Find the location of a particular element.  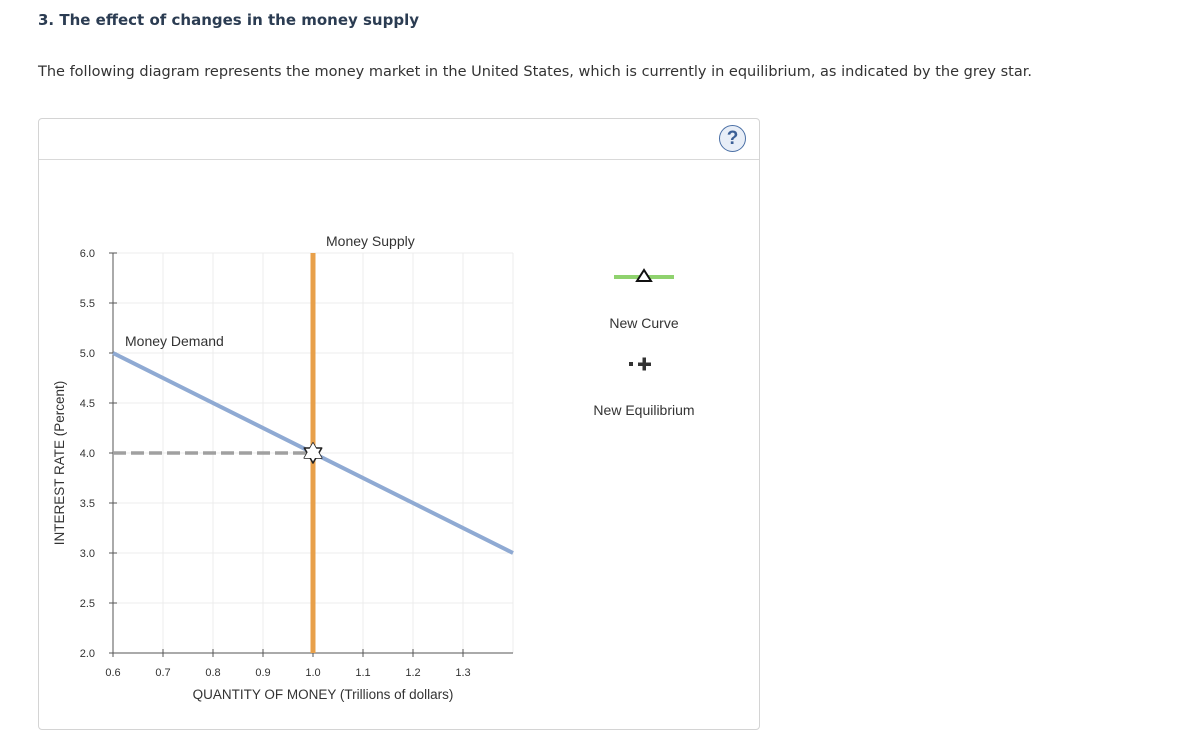

y-tick-label: 4.0 is located at coordinates (87, 454).